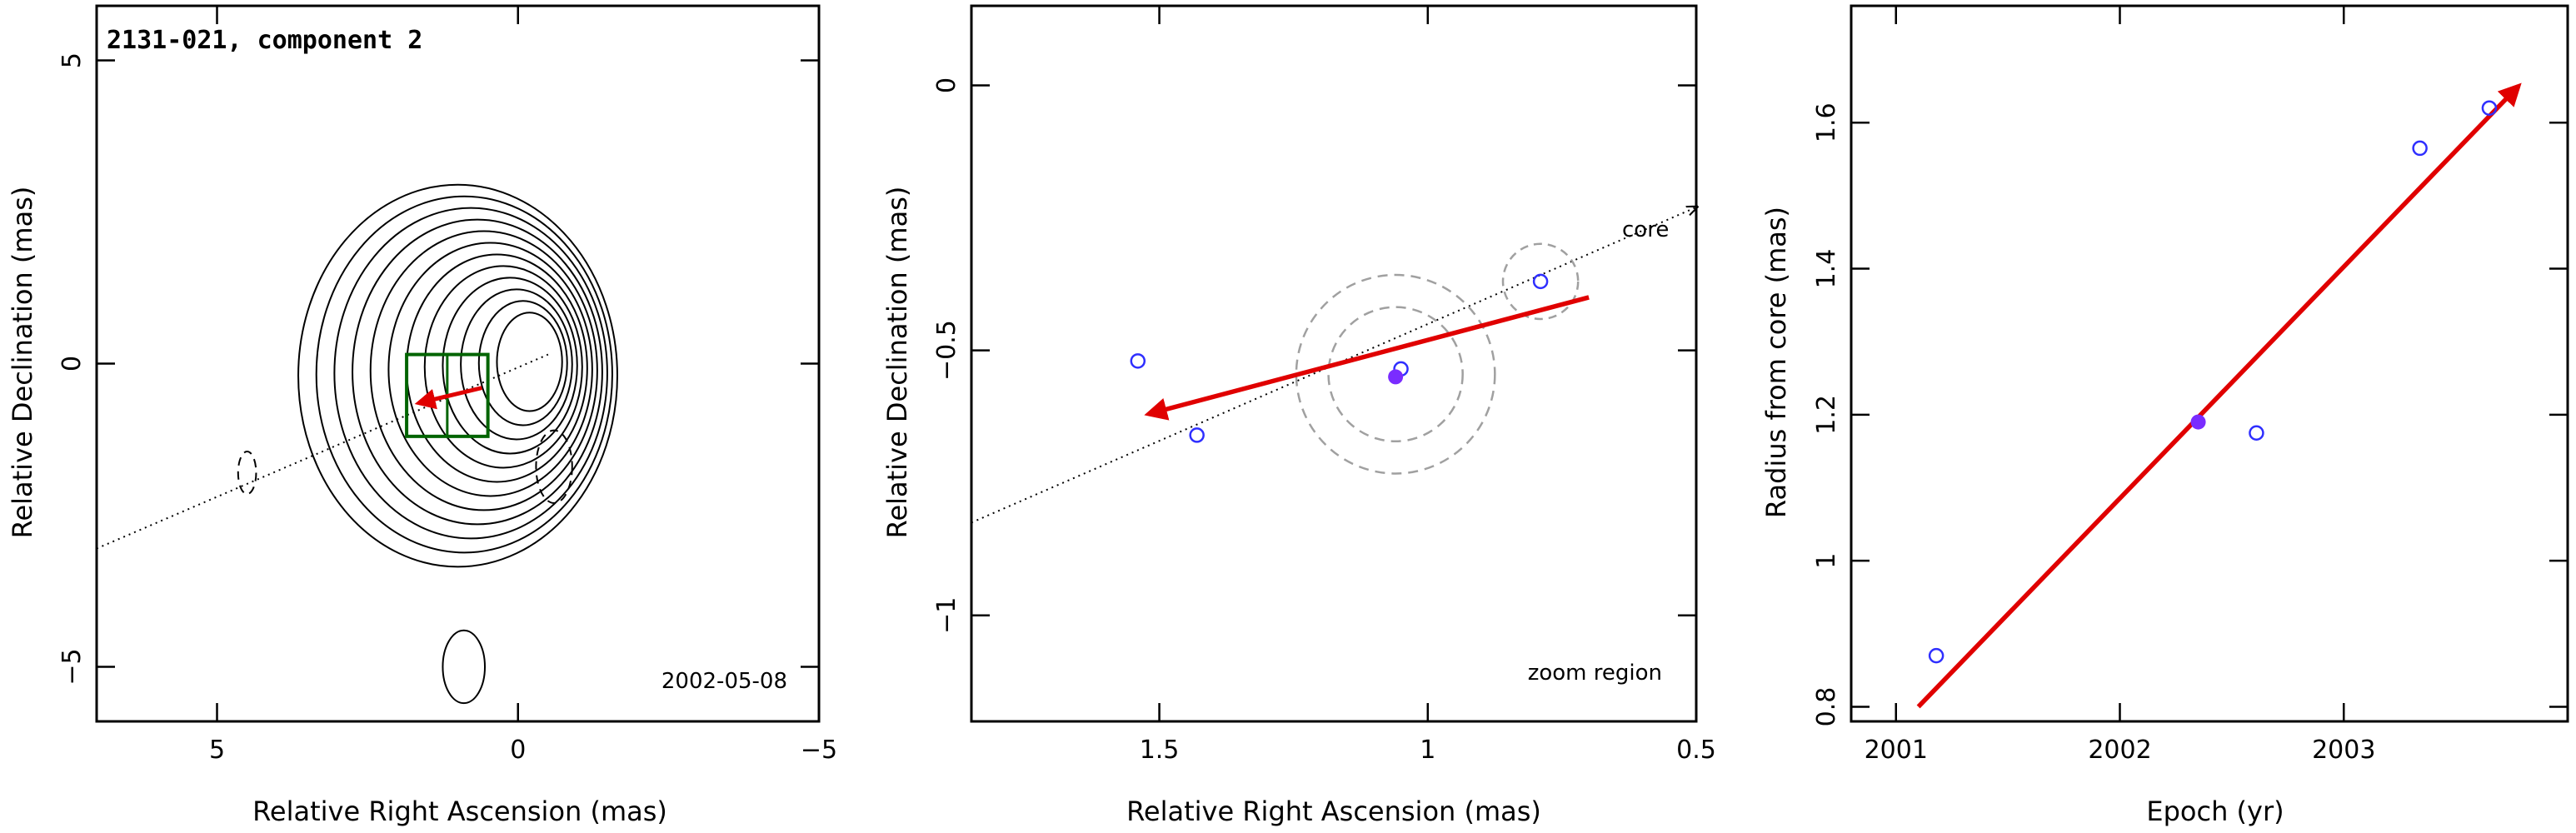  I want to click on panel-2-y-tick-label: −1, so click(946, 615).